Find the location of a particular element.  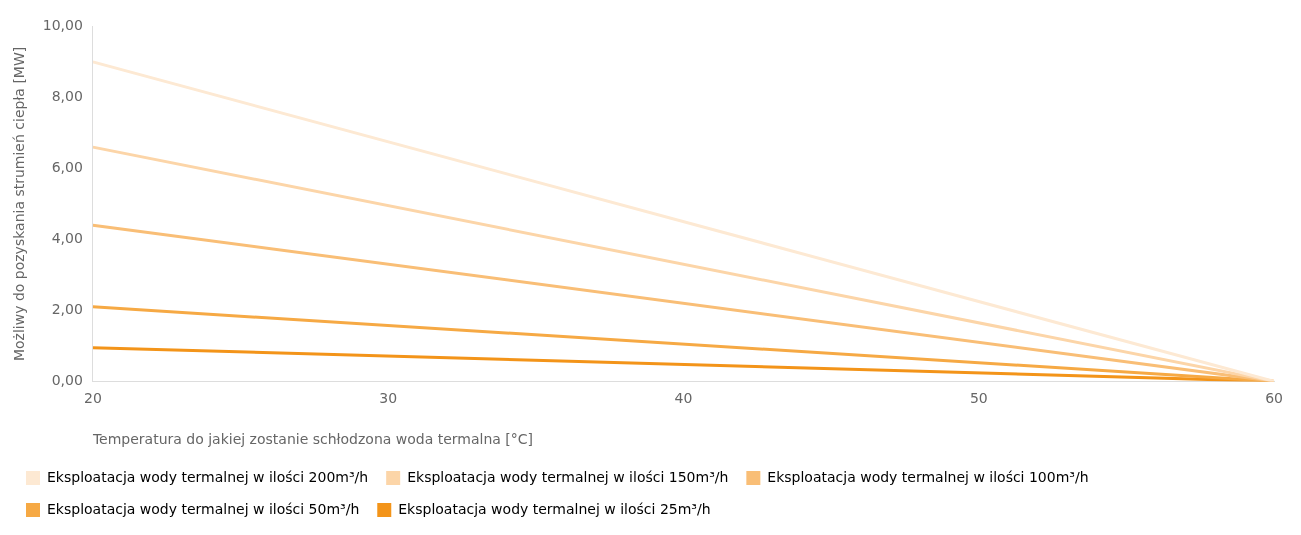

x-axis-title: Temperatura do jakiej zostanie schłodzona woda termalna [°C] is located at coordinates (312, 439).